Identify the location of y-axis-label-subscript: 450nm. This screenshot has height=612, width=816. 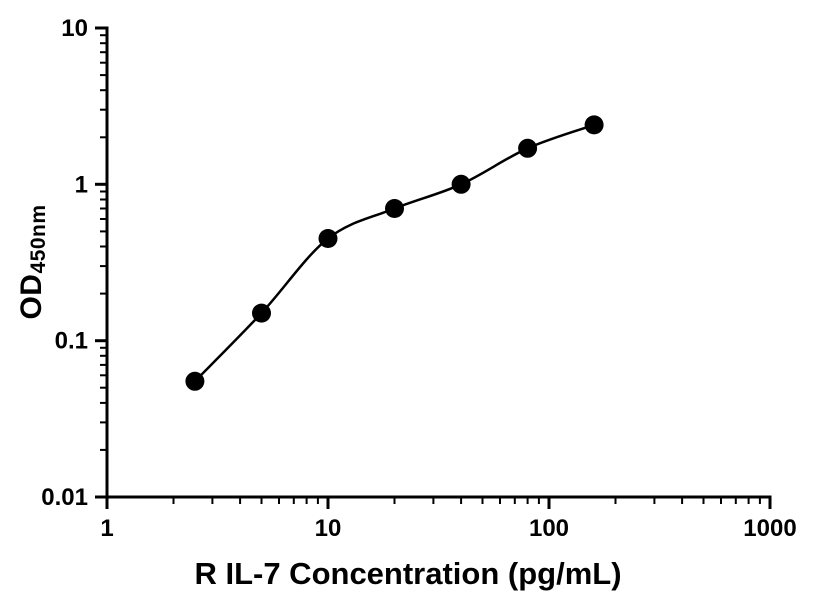
(38, 239).